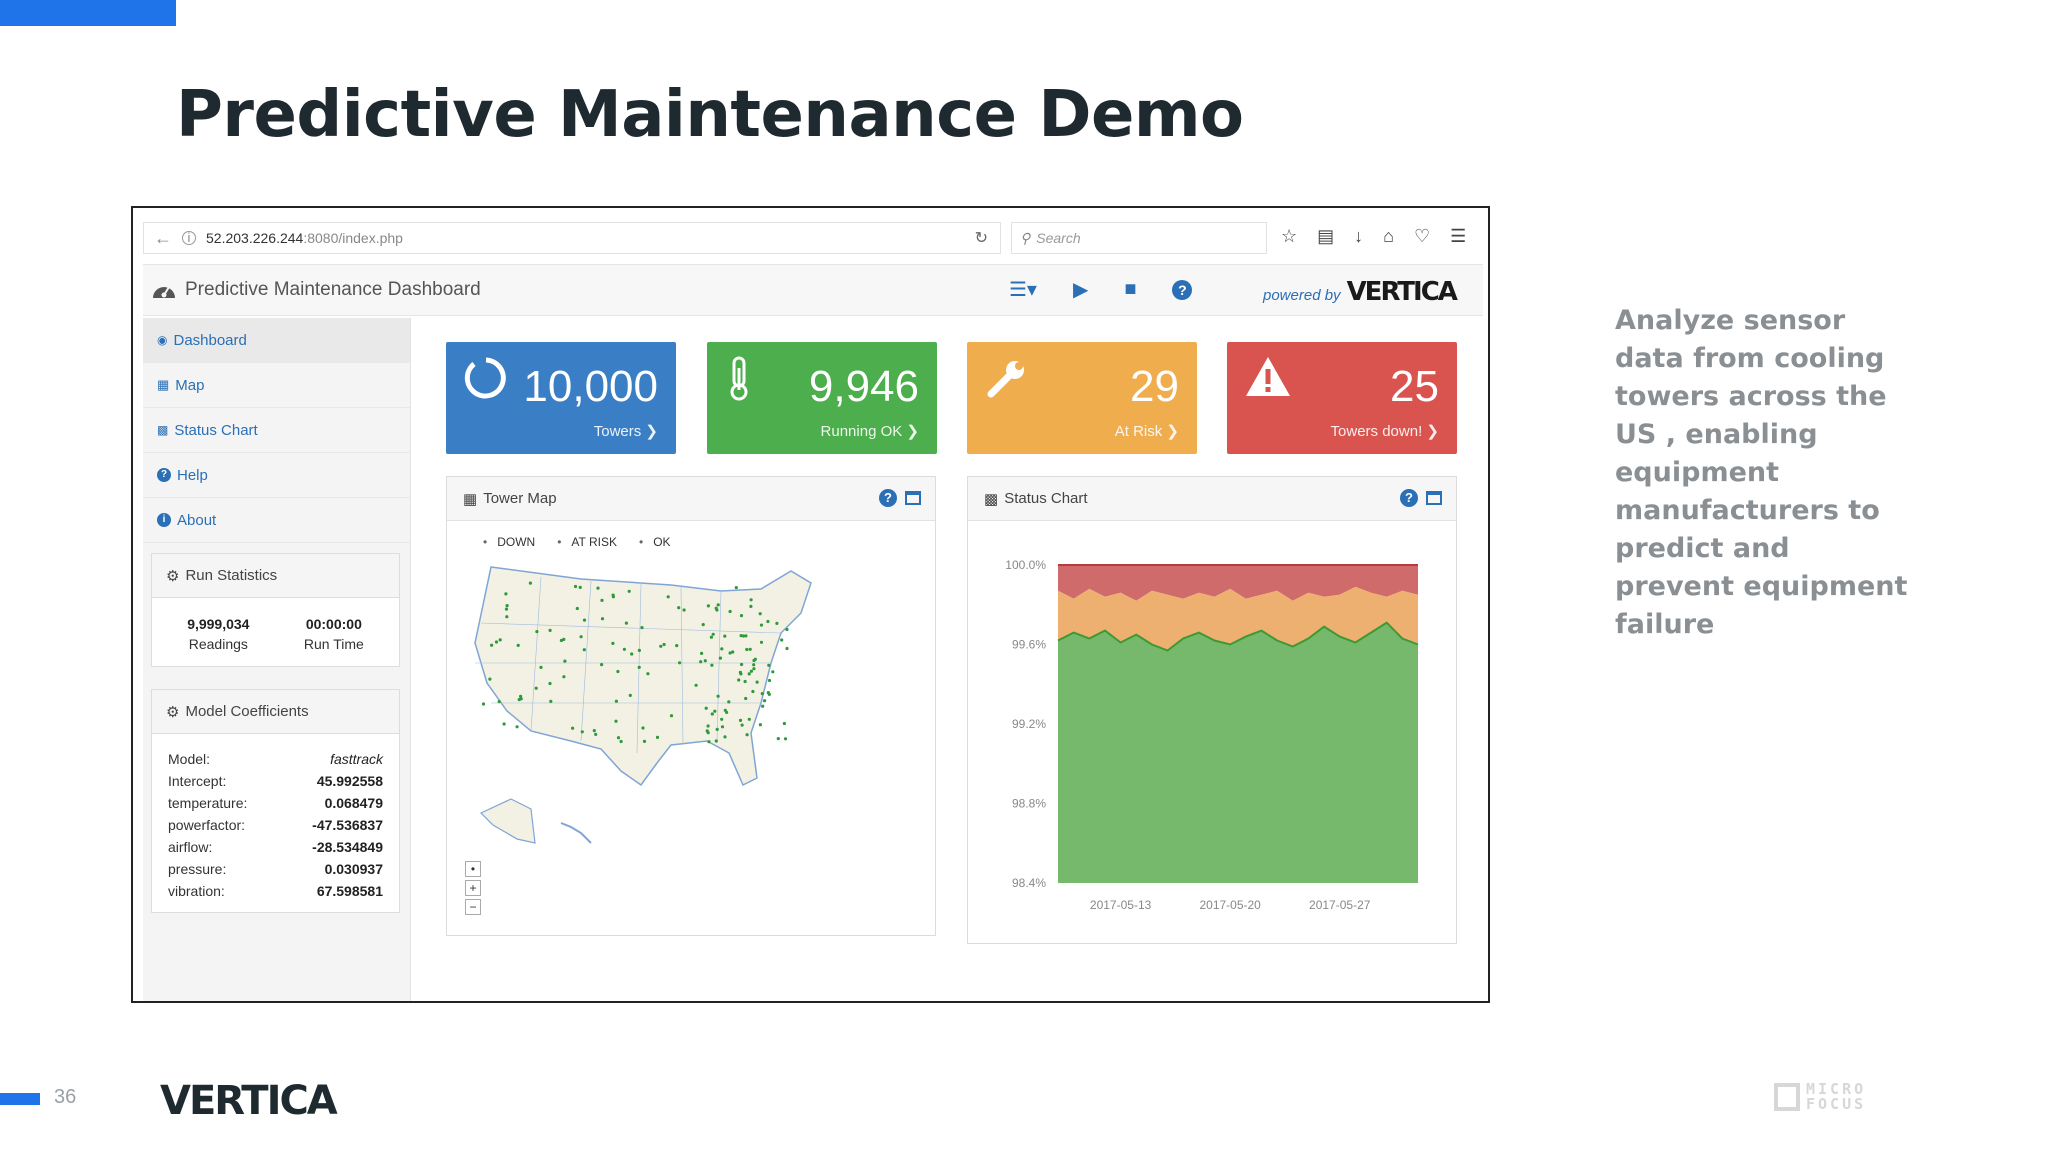 The width and height of the screenshot is (2048, 1152). Describe the element at coordinates (981, 238) in the screenshot. I see `reload-icon: ↻` at that location.